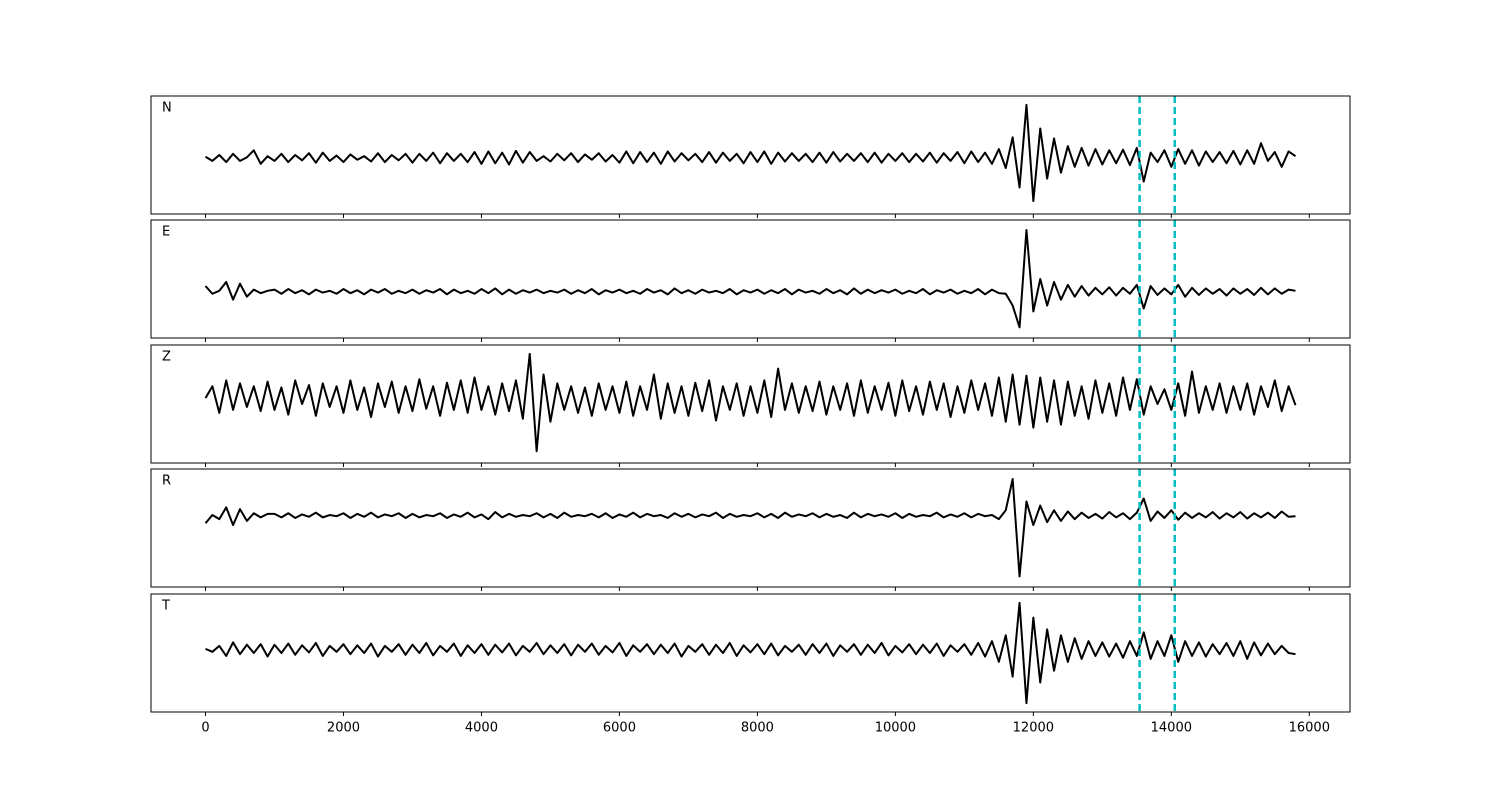  I want to click on x-tick-label: 16000, so click(1309, 728).